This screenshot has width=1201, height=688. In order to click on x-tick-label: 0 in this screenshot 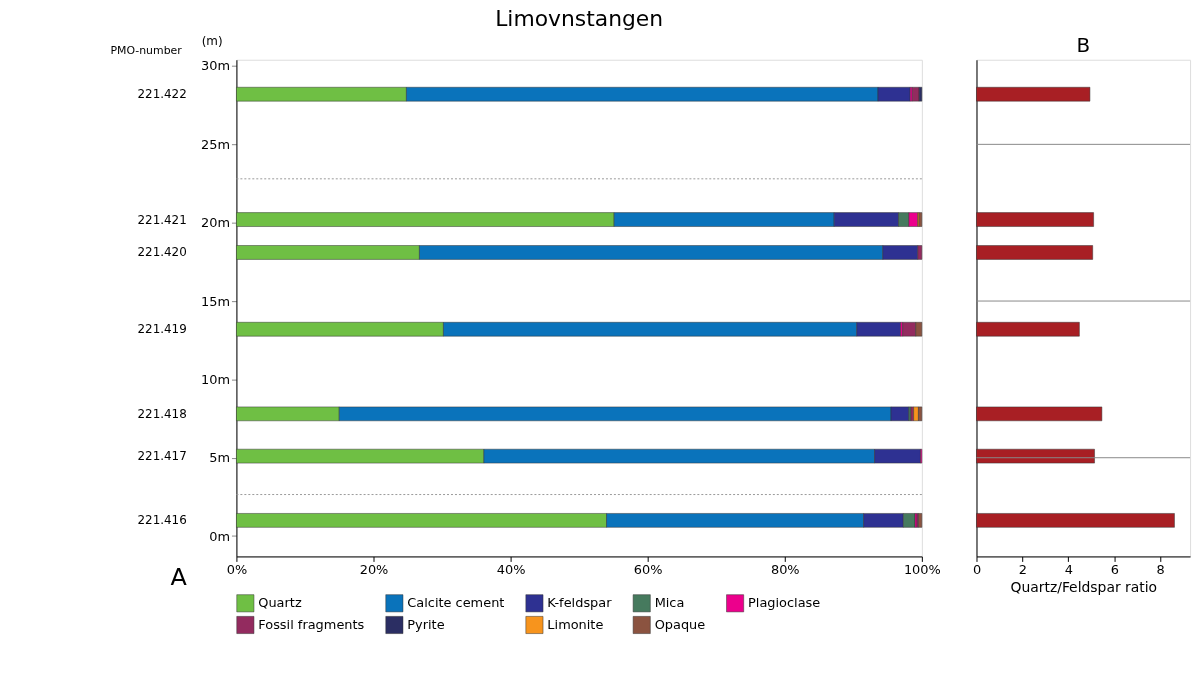, I will do `click(977, 569)`.